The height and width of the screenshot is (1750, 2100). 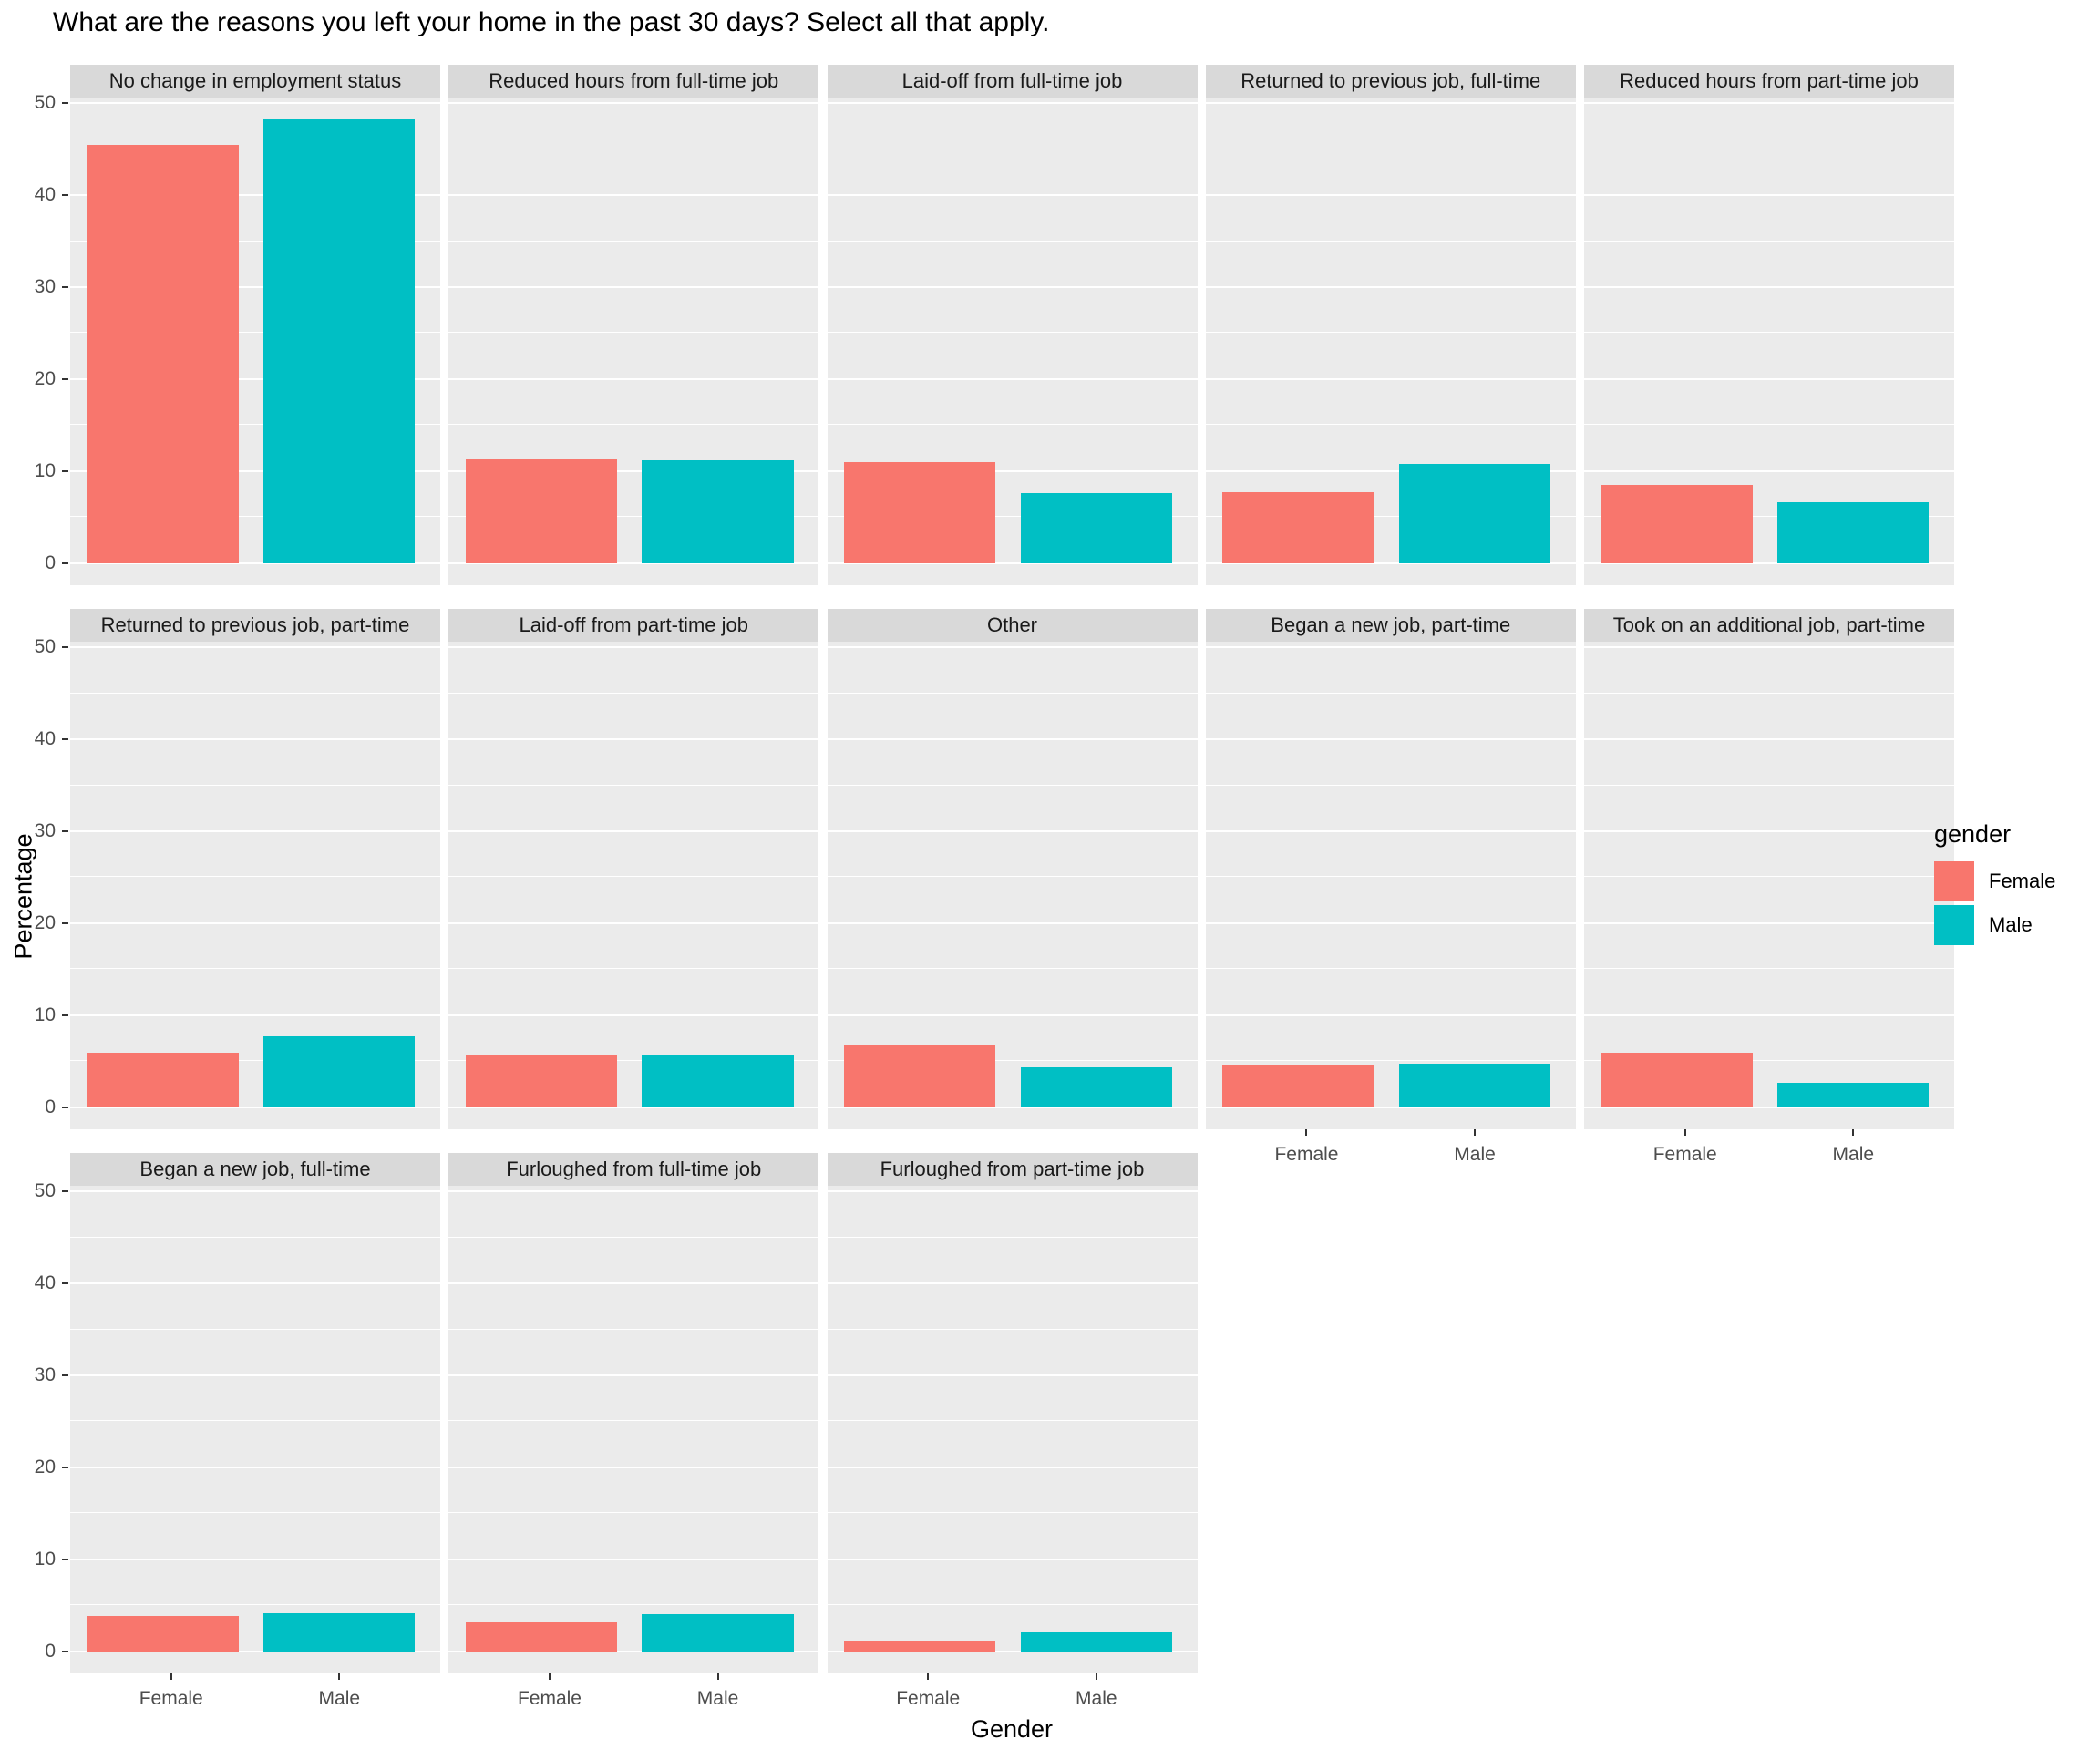 I want to click on y-tick-label: 20, so click(x=45, y=1466).